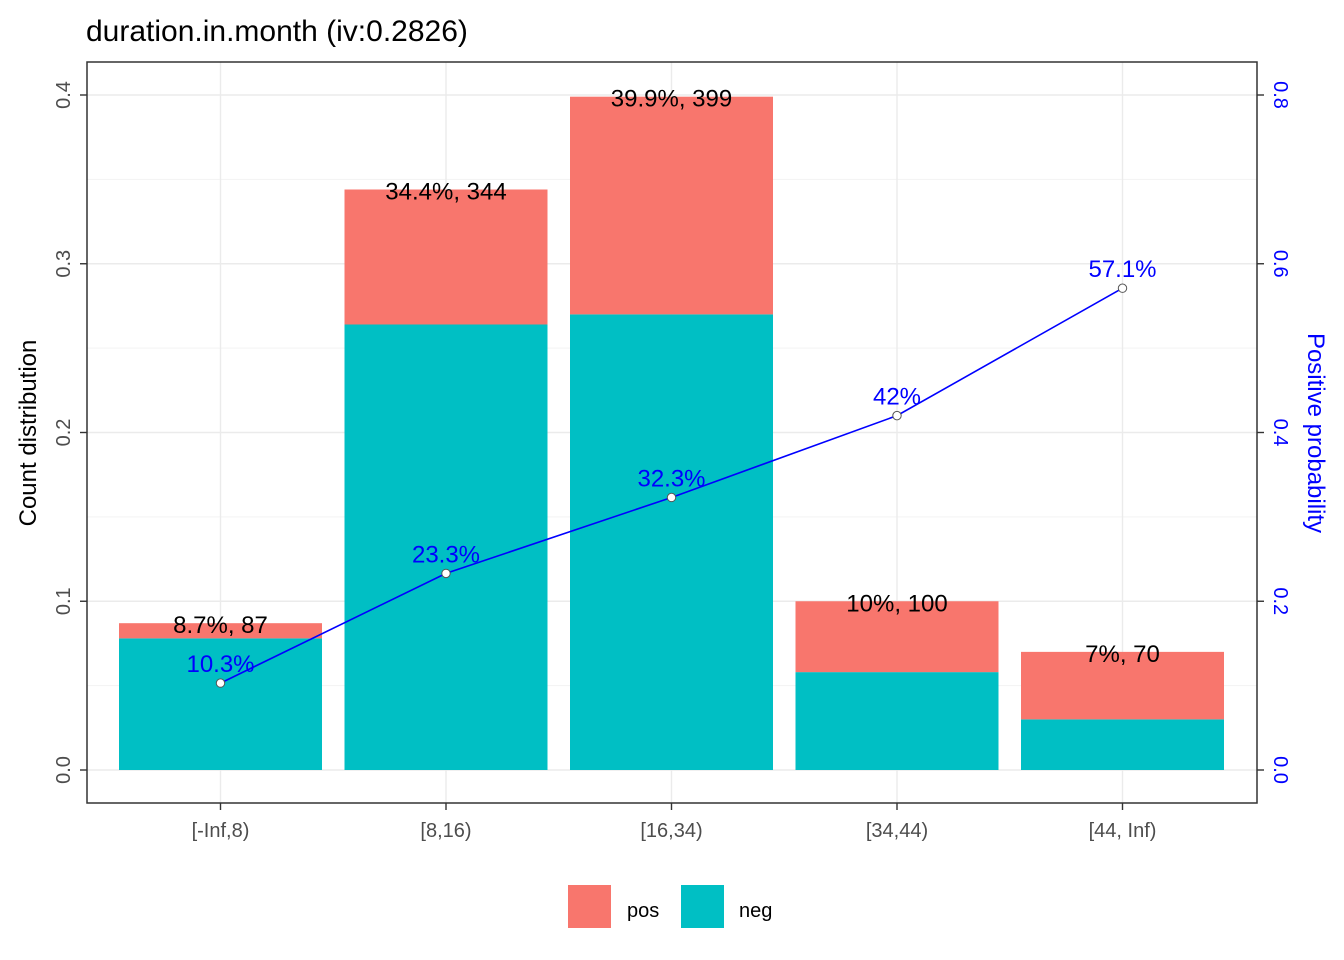  Describe the element at coordinates (896, 603) in the screenshot. I see `bar-label: 10%, 100` at that location.